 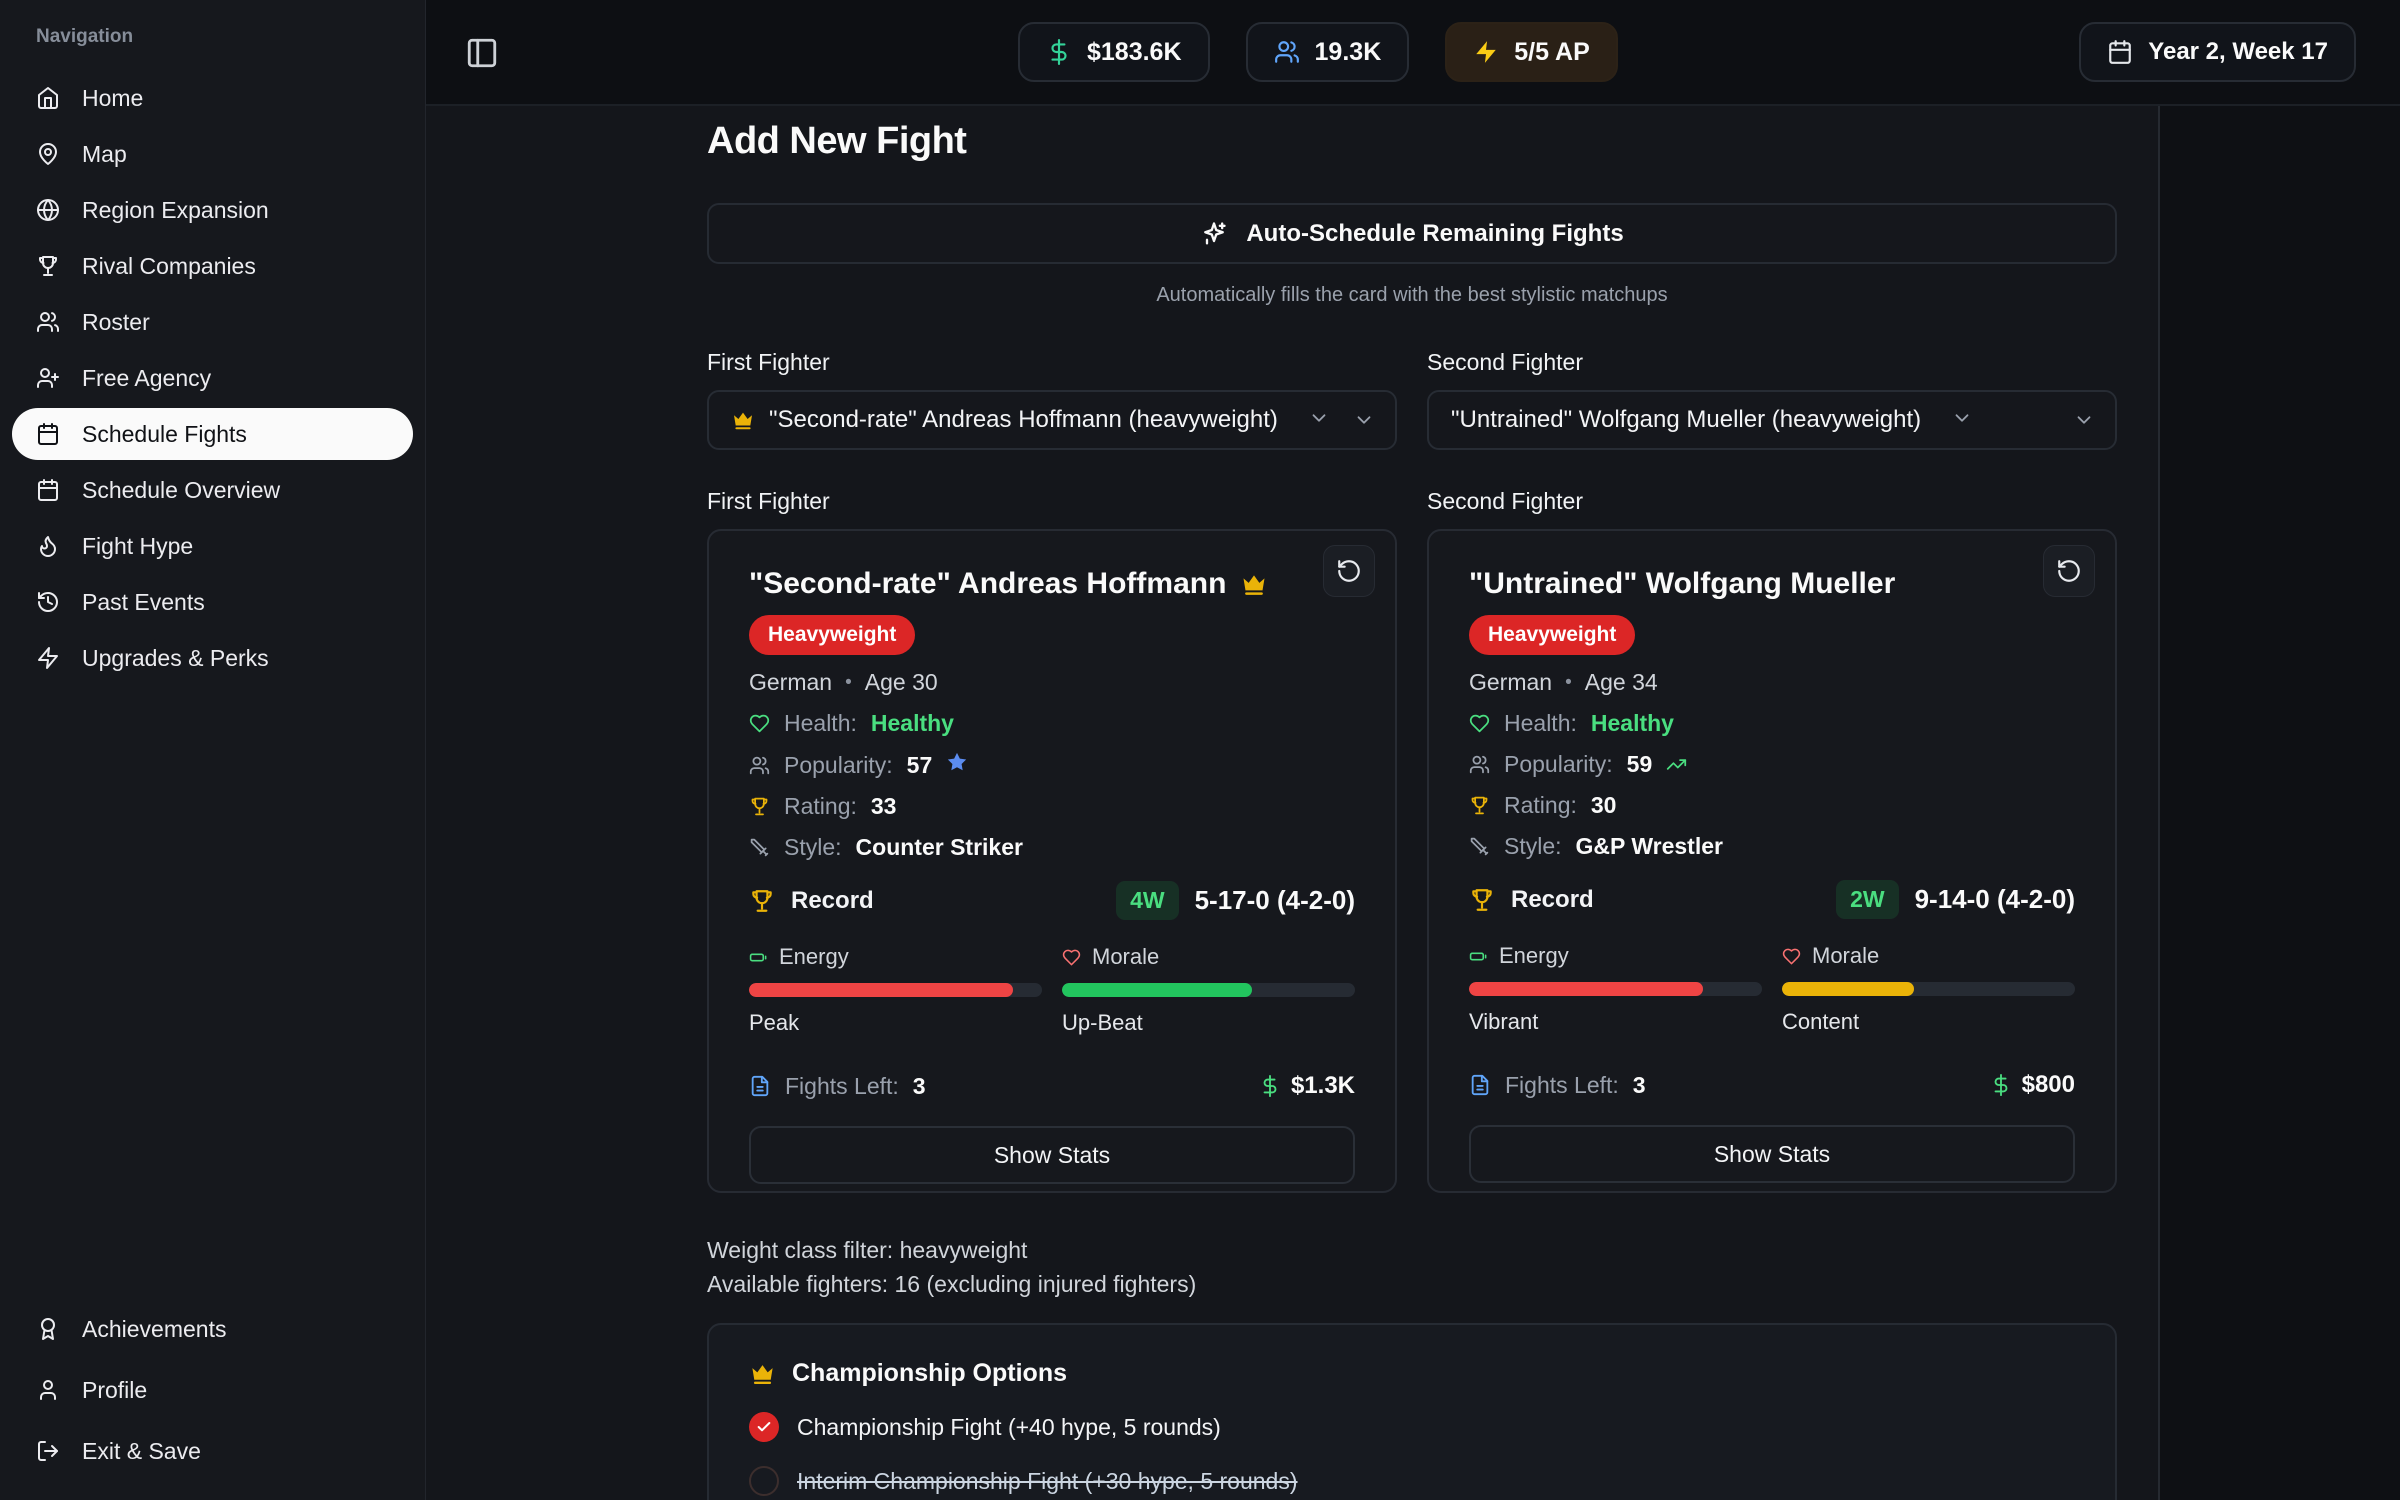 What do you see at coordinates (113, 97) in the screenshot?
I see `sidebar-item-label: Home` at bounding box center [113, 97].